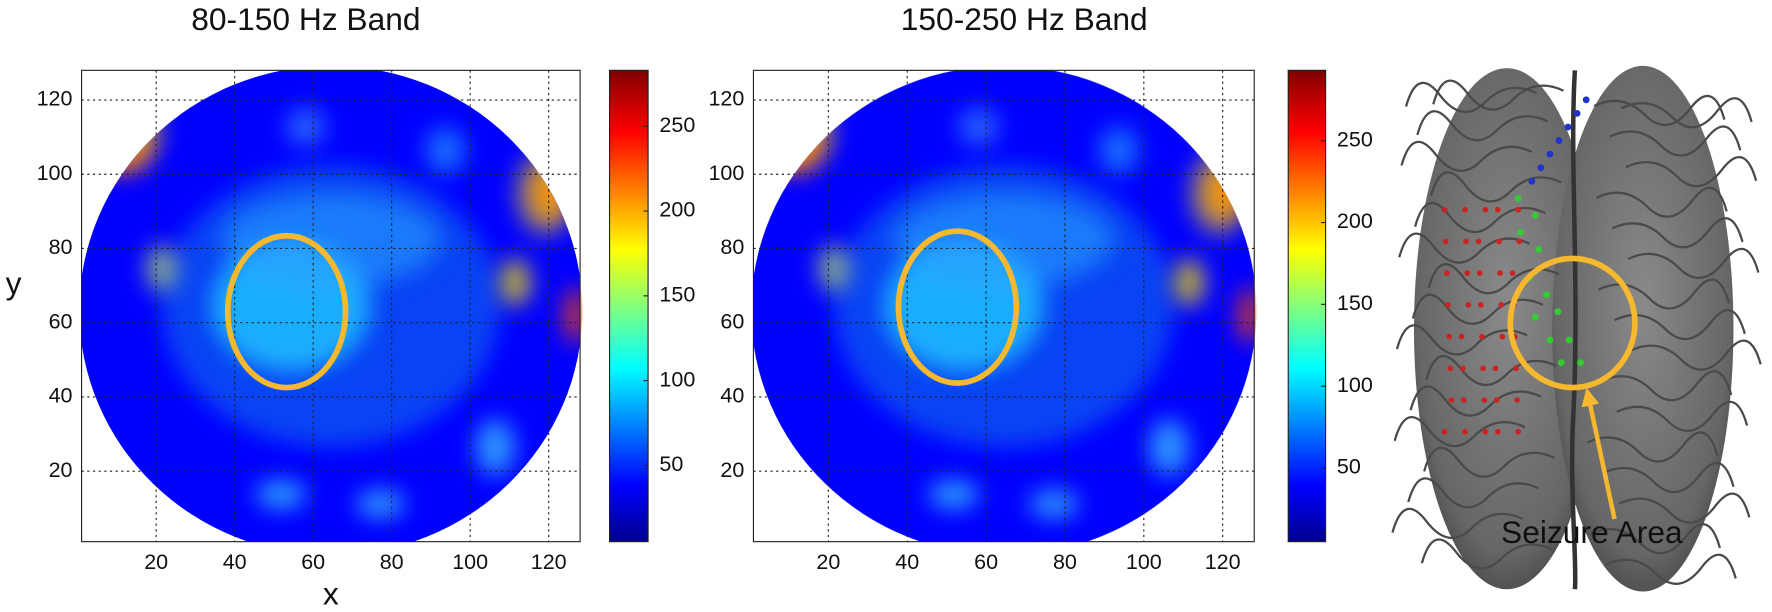 This screenshot has height=612, width=1772. Describe the element at coordinates (14, 283) in the screenshot. I see `y-axis-label: y` at that location.